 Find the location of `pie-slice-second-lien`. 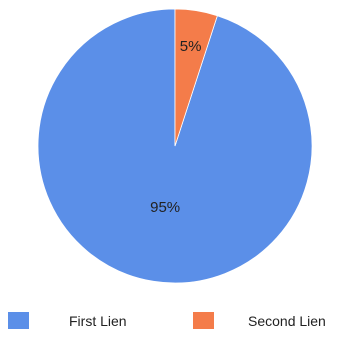

pie-slice-second-lien is located at coordinates (196, 77).